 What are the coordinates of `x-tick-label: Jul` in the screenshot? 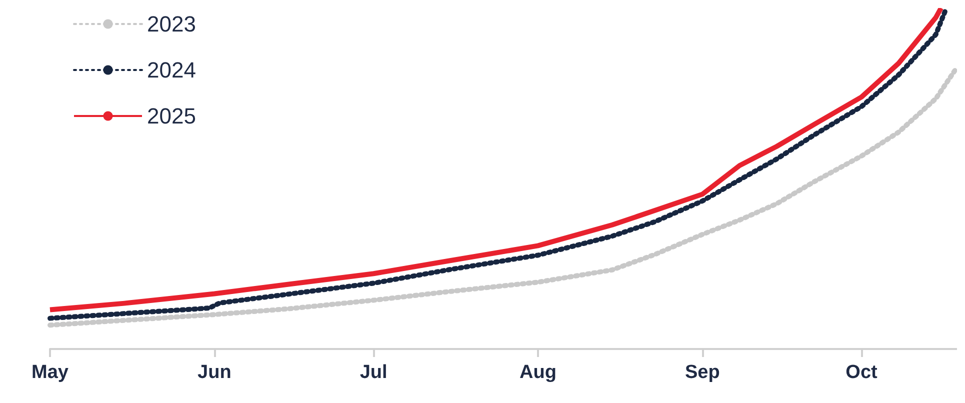 It's located at (374, 372).